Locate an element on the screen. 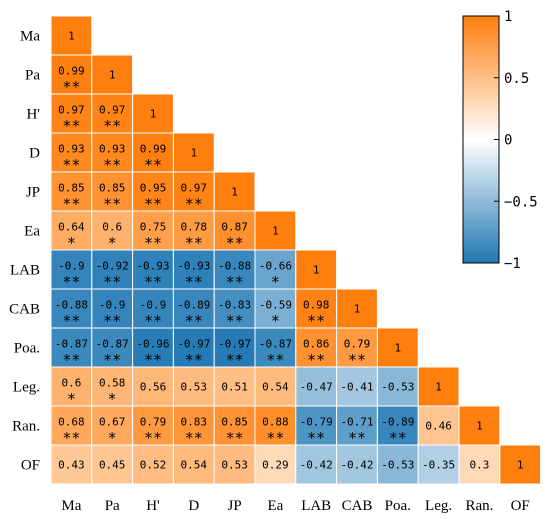 Image resolution: width=550 pixels, height=519 pixels. row-label-h: H' is located at coordinates (33, 115).